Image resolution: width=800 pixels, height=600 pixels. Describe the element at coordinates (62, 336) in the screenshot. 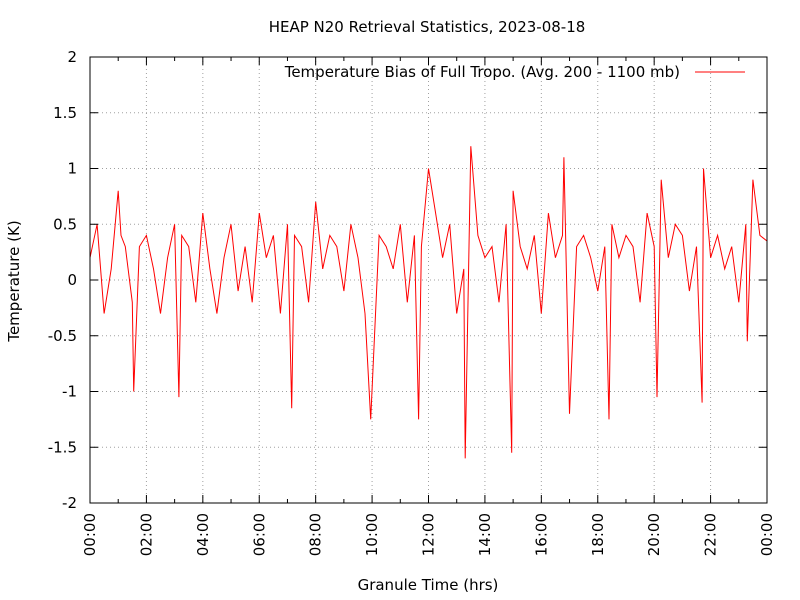

I see `y-tick-label: -0.5` at that location.